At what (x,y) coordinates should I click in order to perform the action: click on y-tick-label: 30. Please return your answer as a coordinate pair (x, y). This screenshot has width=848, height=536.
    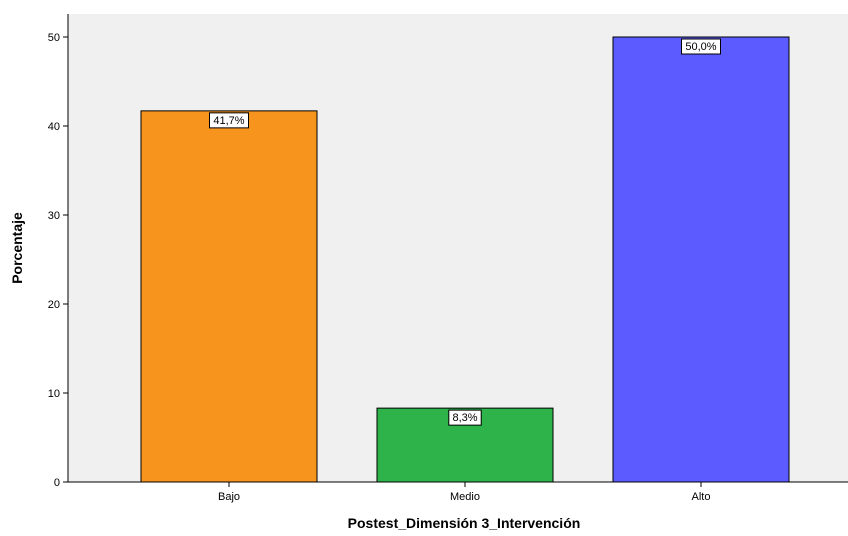
    Looking at the image, I should click on (54, 216).